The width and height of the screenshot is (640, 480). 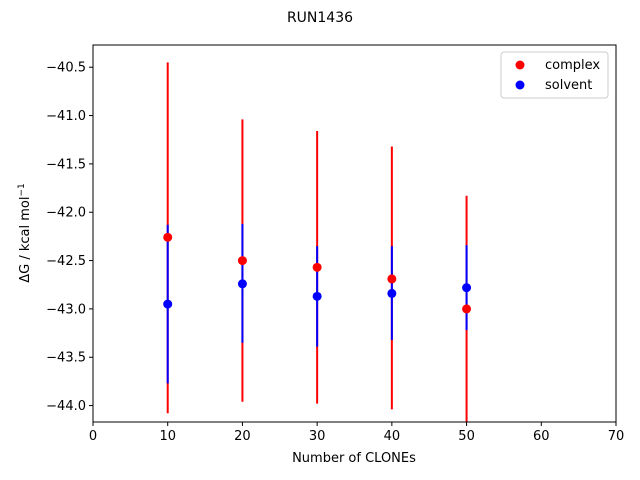 I want to click on x-tick-label-50: 50, so click(x=466, y=436).